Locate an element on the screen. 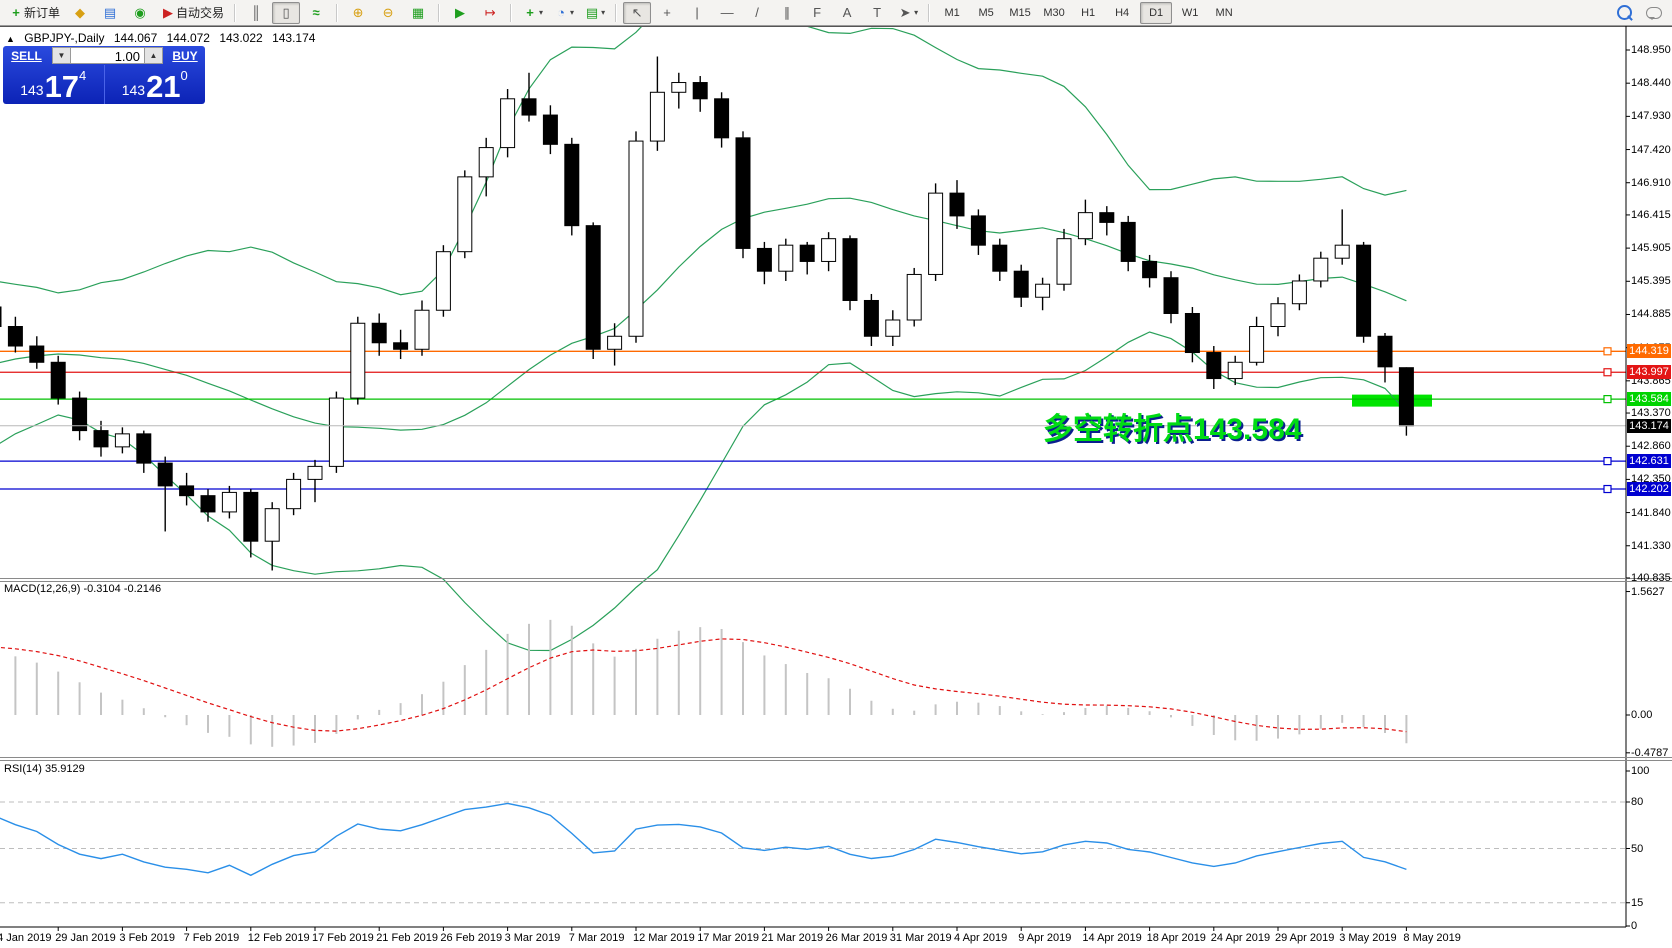 The height and width of the screenshot is (948, 1672). sell-price-digits: 17 is located at coordinates (62, 86).